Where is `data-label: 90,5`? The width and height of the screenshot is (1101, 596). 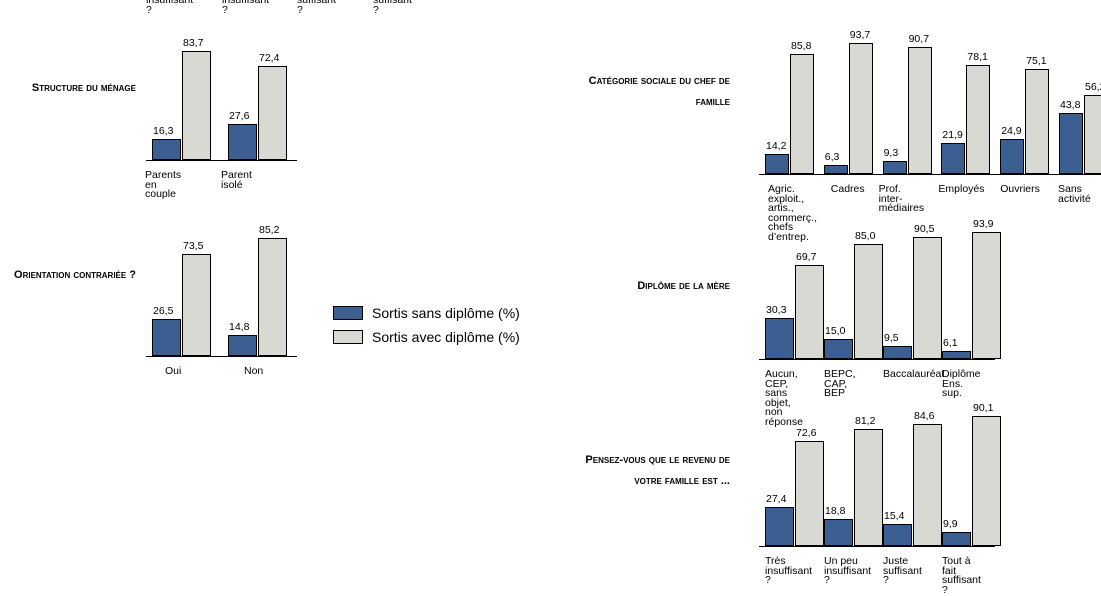
data-label: 90,5 is located at coordinates (924, 228).